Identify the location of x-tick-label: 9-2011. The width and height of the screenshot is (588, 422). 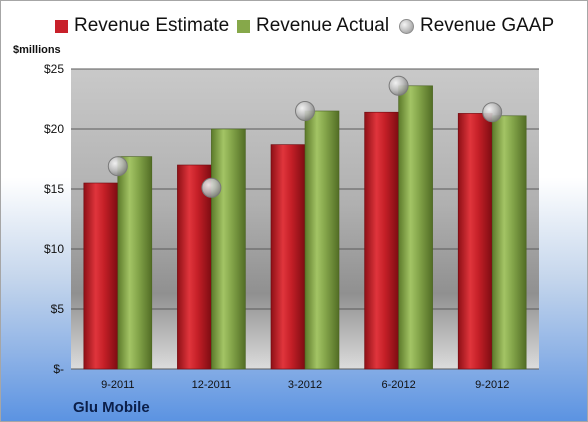
(117, 385).